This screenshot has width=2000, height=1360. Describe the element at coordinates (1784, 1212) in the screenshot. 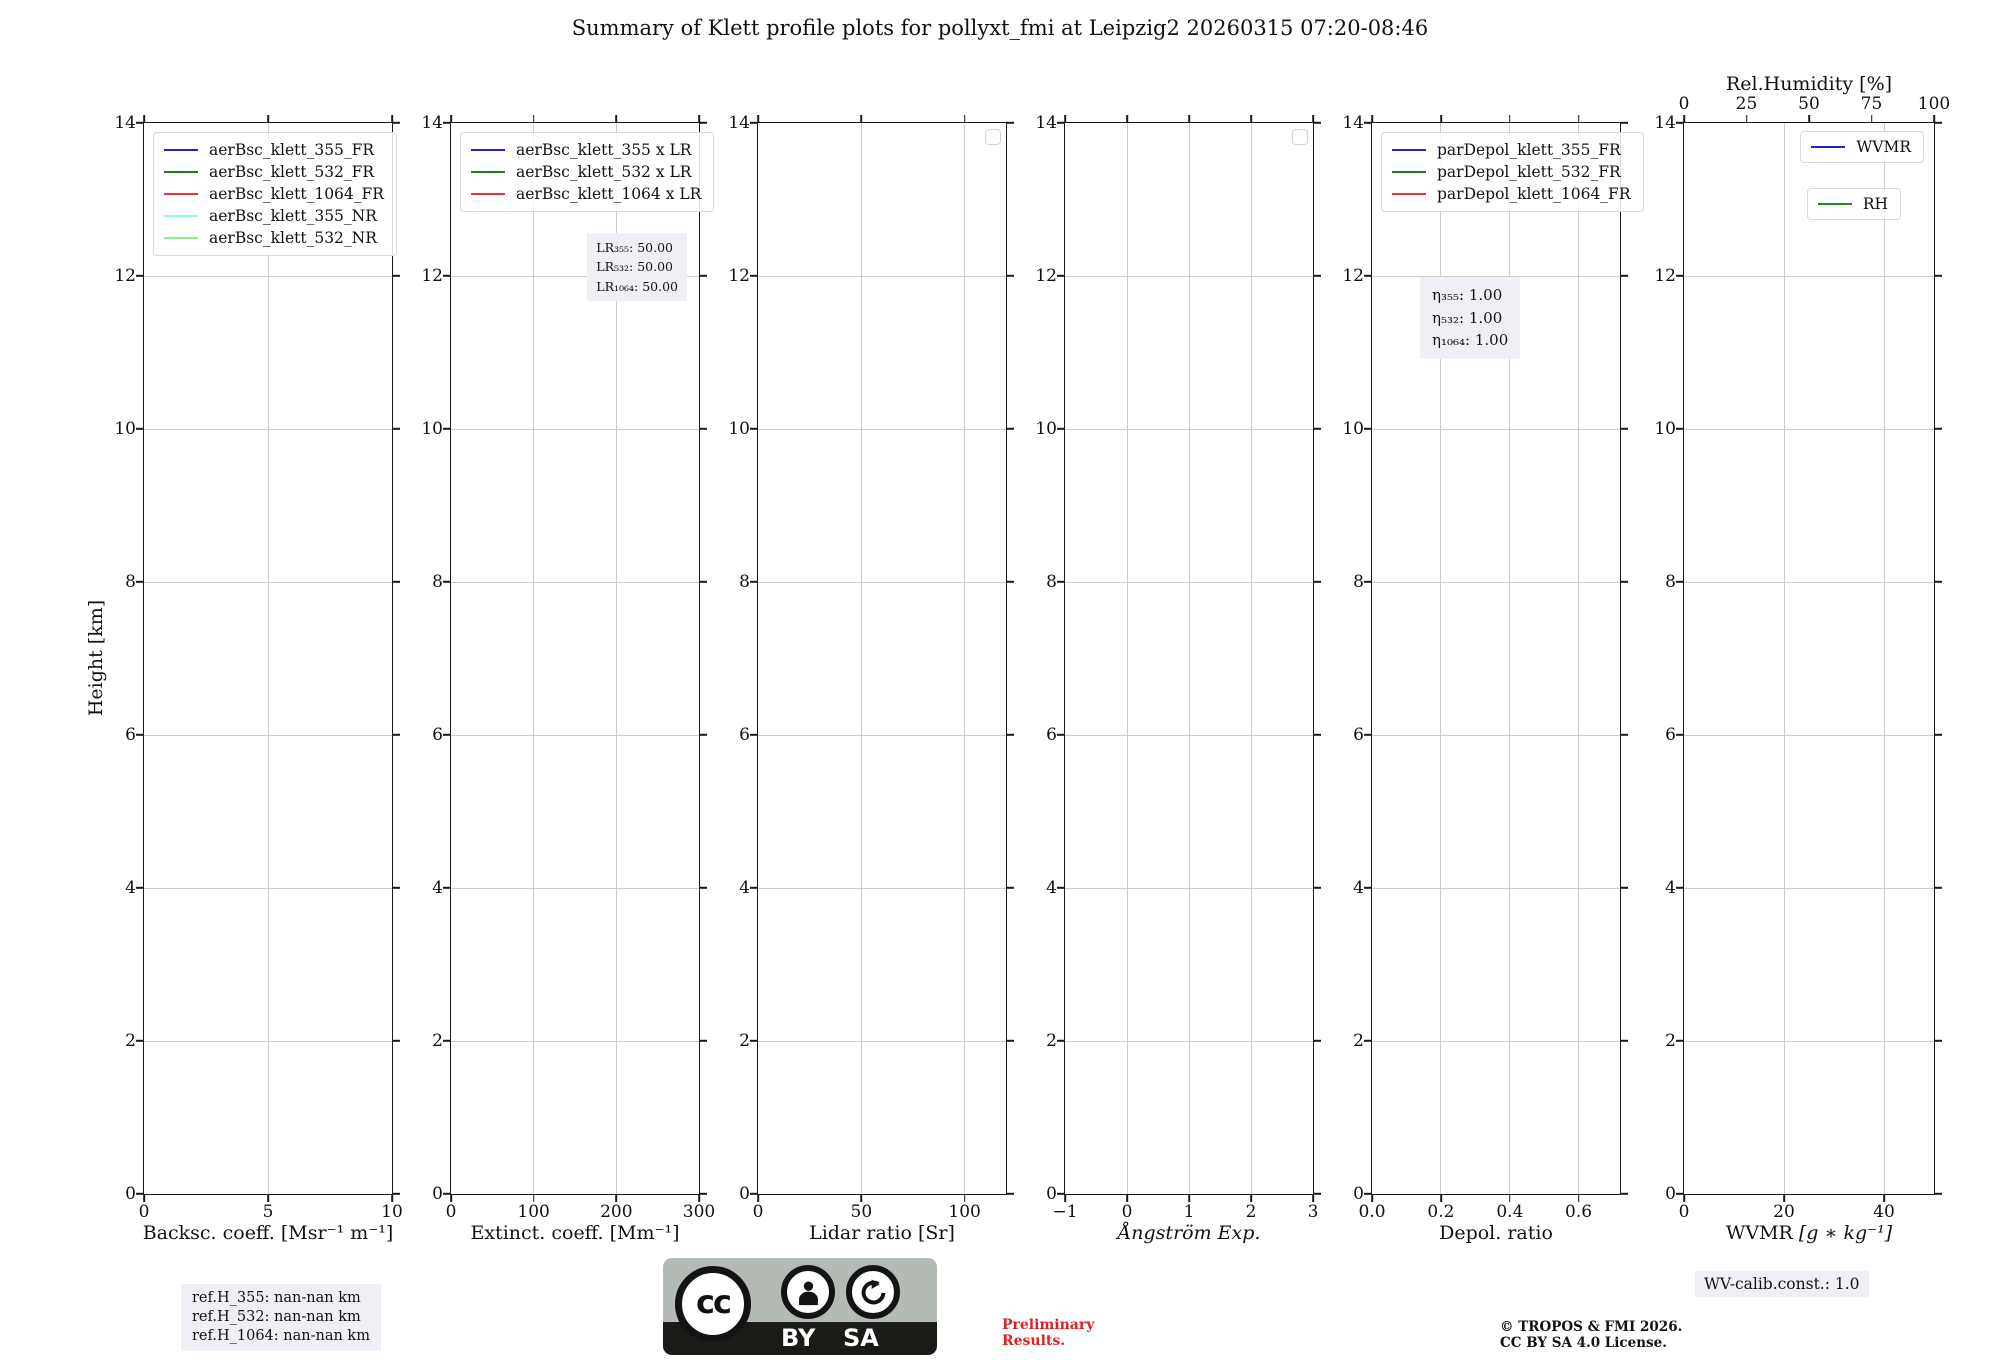

I see `x-tick-label: 20` at that location.